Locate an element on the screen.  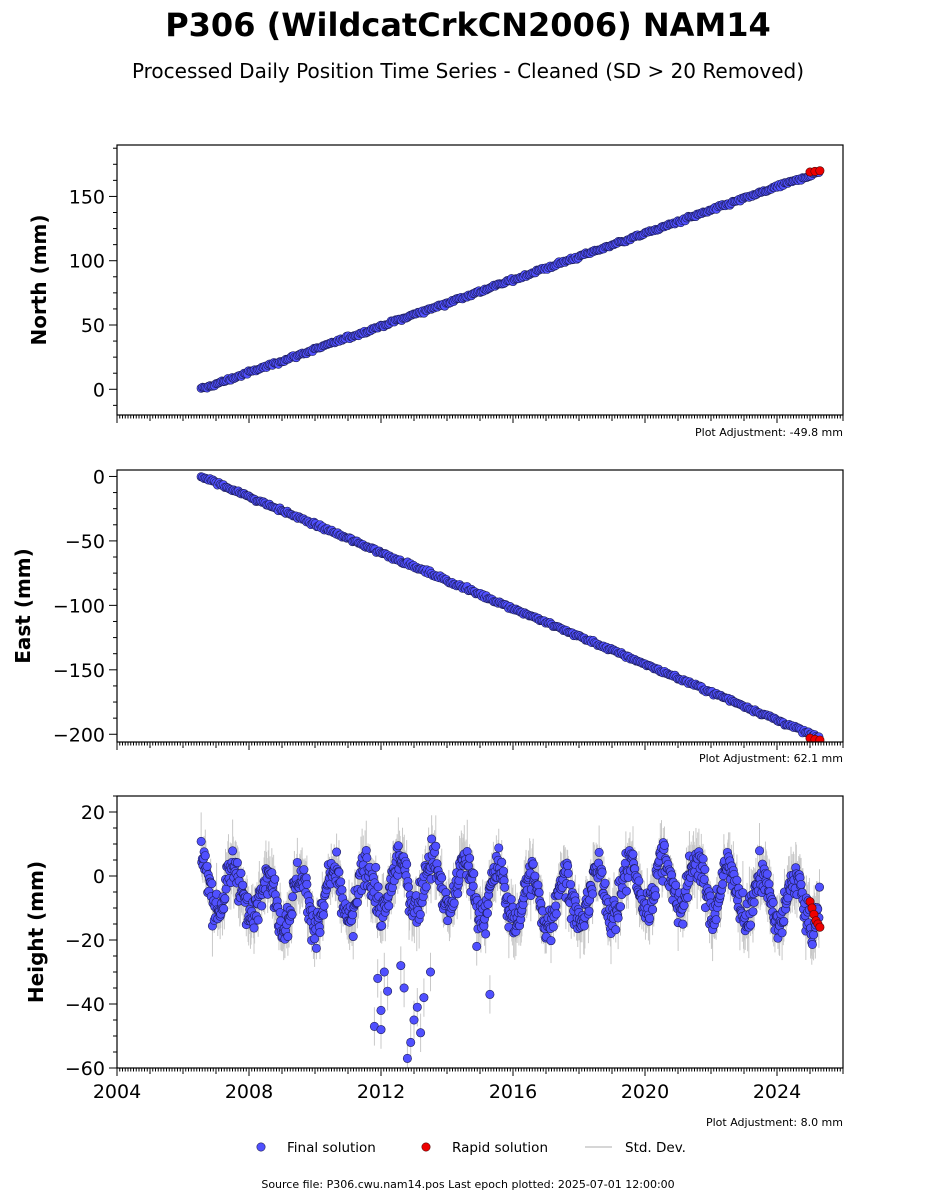
legend-rapid-marker is located at coordinates (426, 1147).